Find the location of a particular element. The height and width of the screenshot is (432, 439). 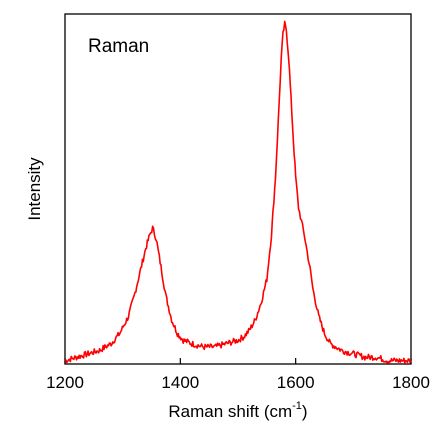

x-tick-label-1400: 1400 is located at coordinates (180, 382).